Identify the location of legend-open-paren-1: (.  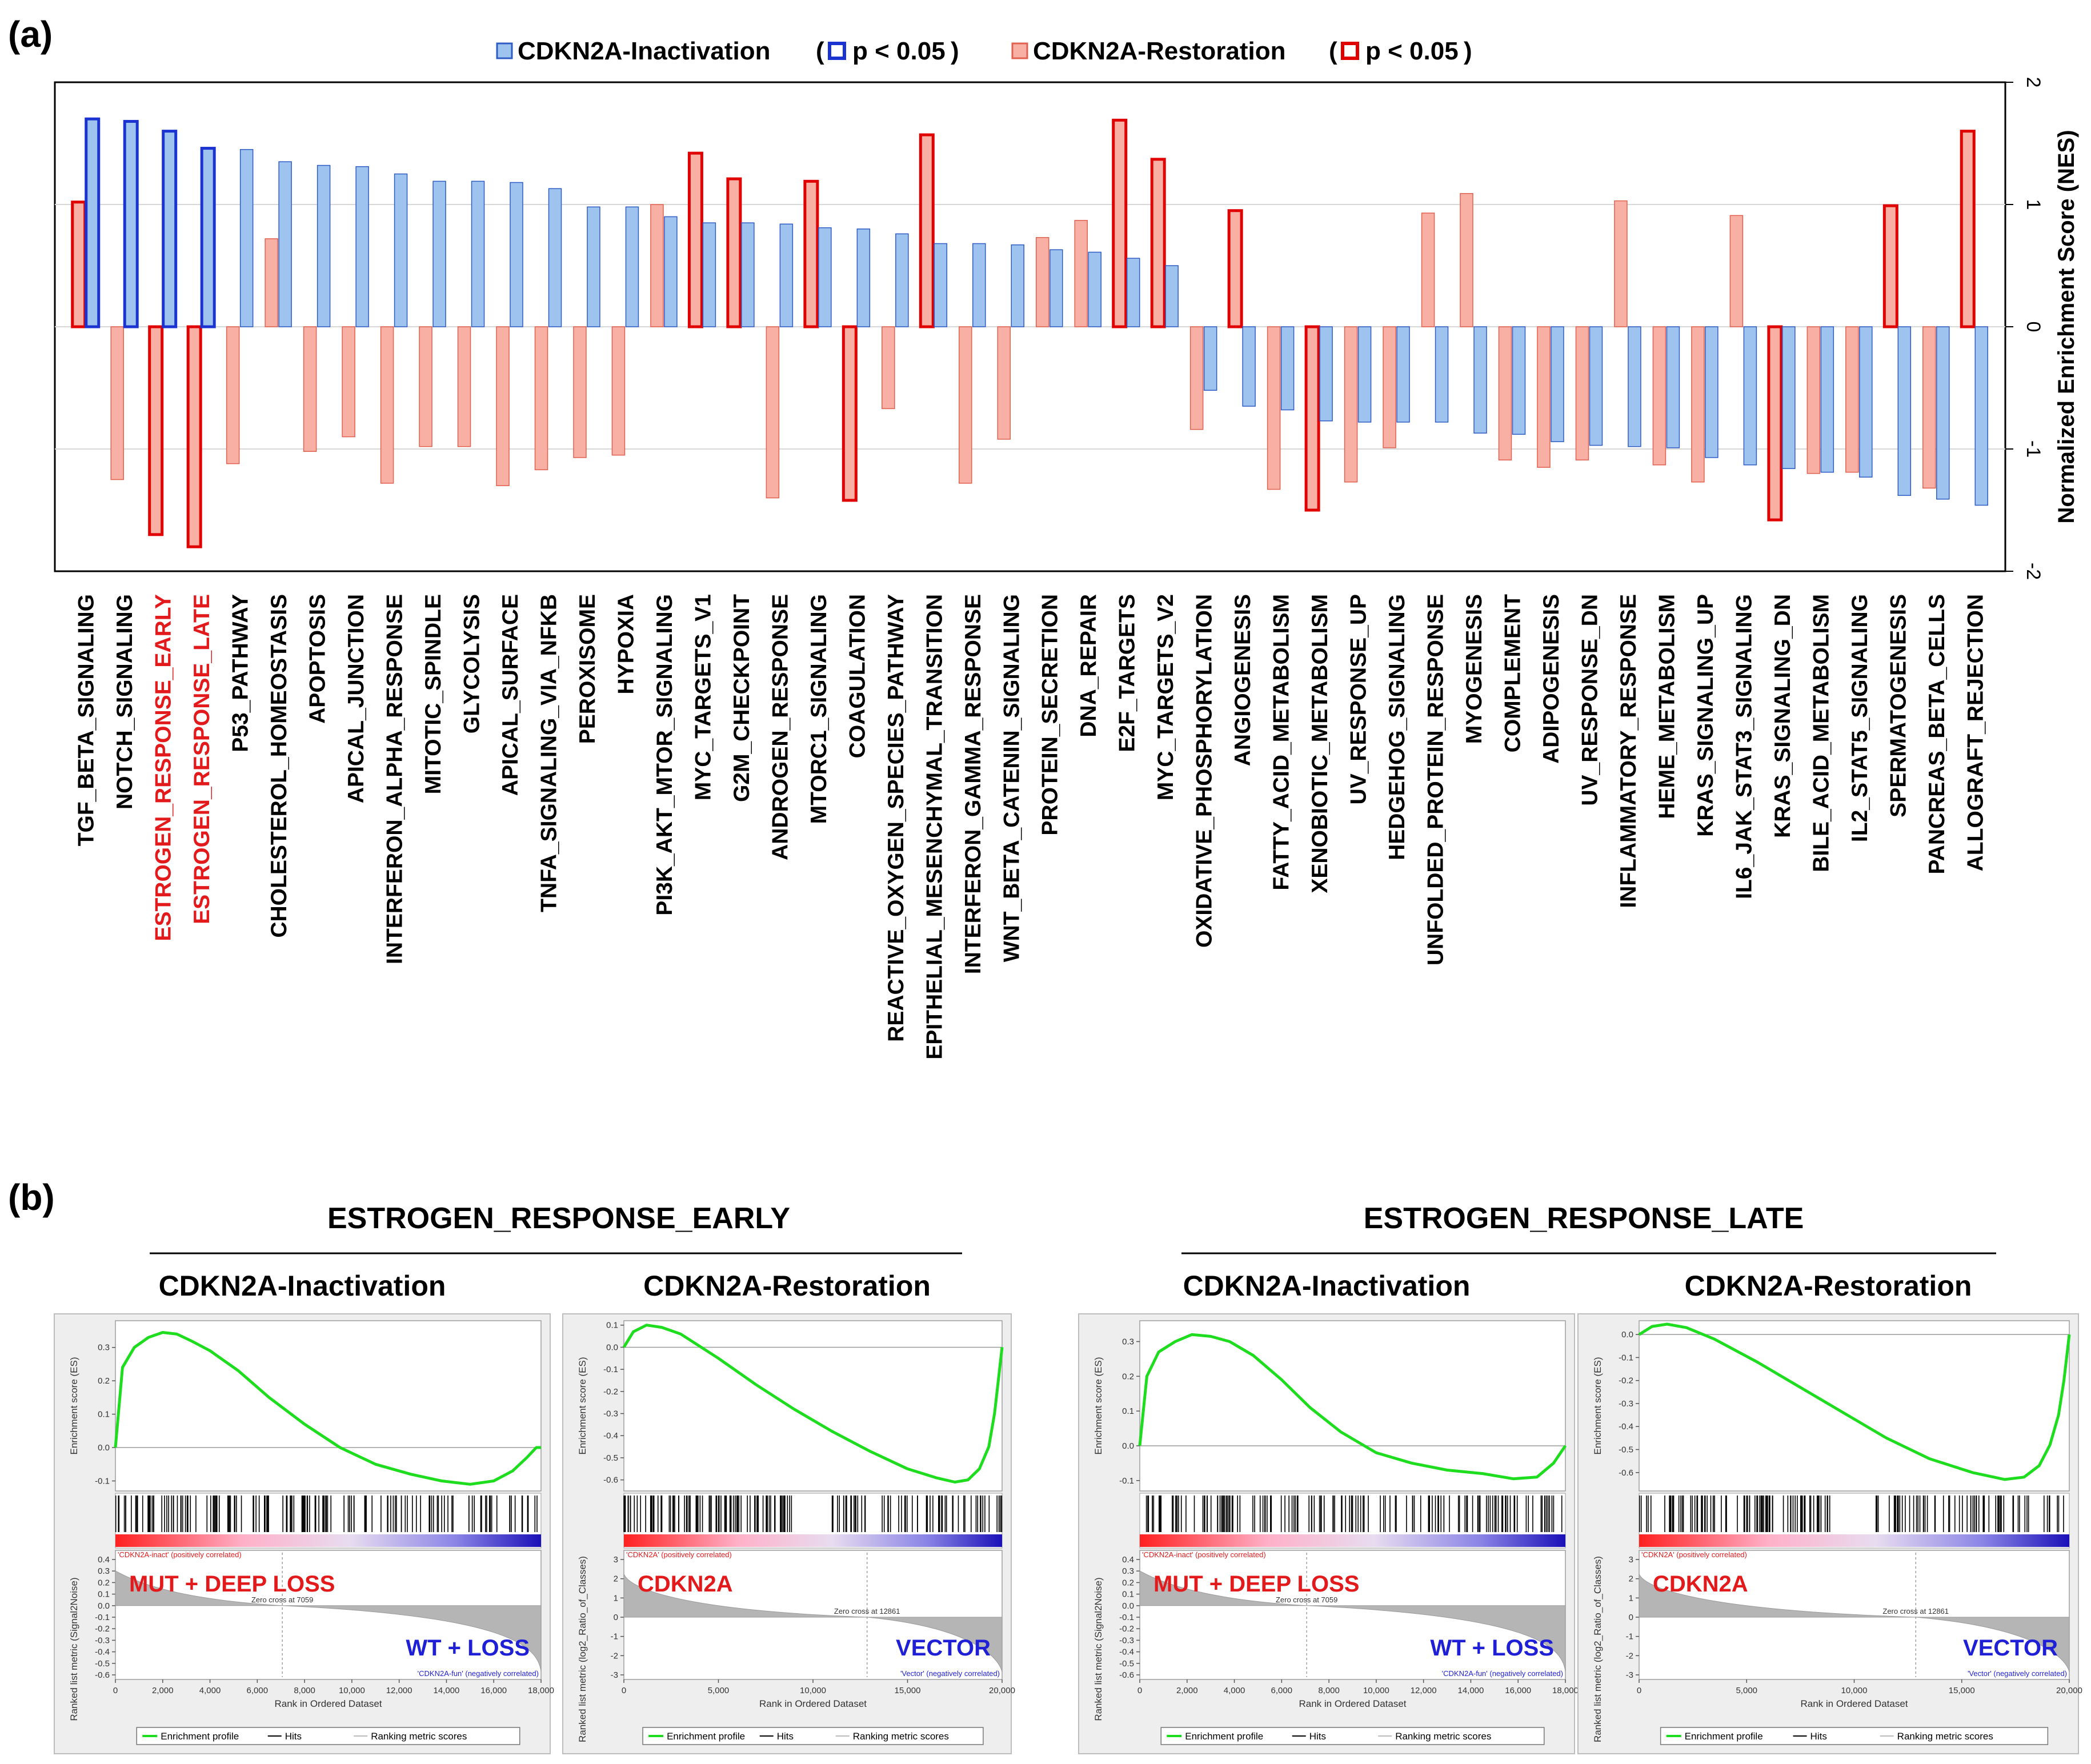
(820, 51).